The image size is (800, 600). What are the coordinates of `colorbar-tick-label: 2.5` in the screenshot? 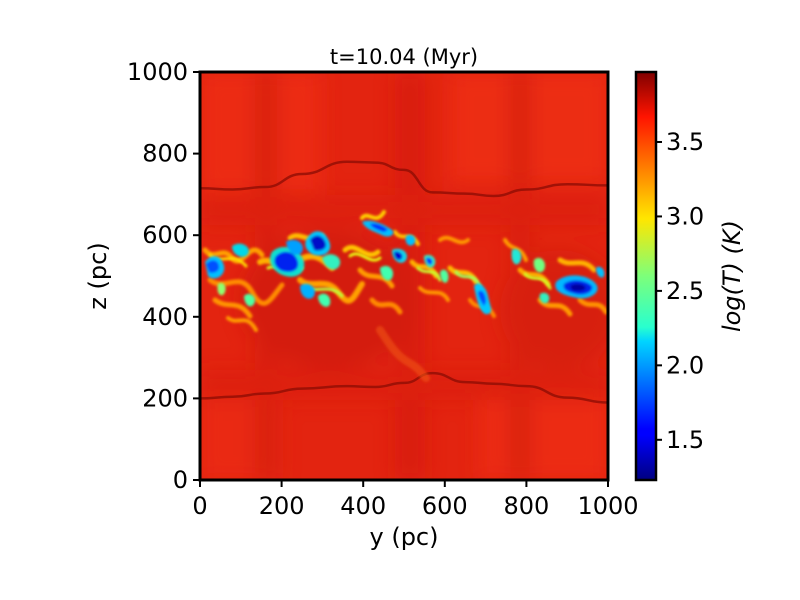 It's located at (685, 291).